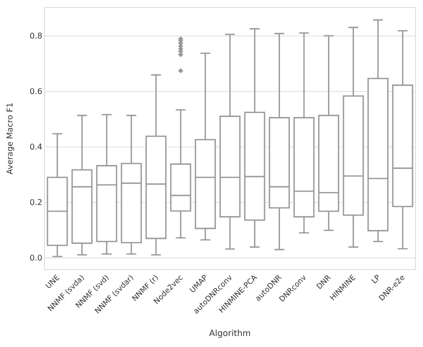 Image resolution: width=423 pixels, height=347 pixels. I want to click on y-tick-label: 0.4, so click(36, 147).